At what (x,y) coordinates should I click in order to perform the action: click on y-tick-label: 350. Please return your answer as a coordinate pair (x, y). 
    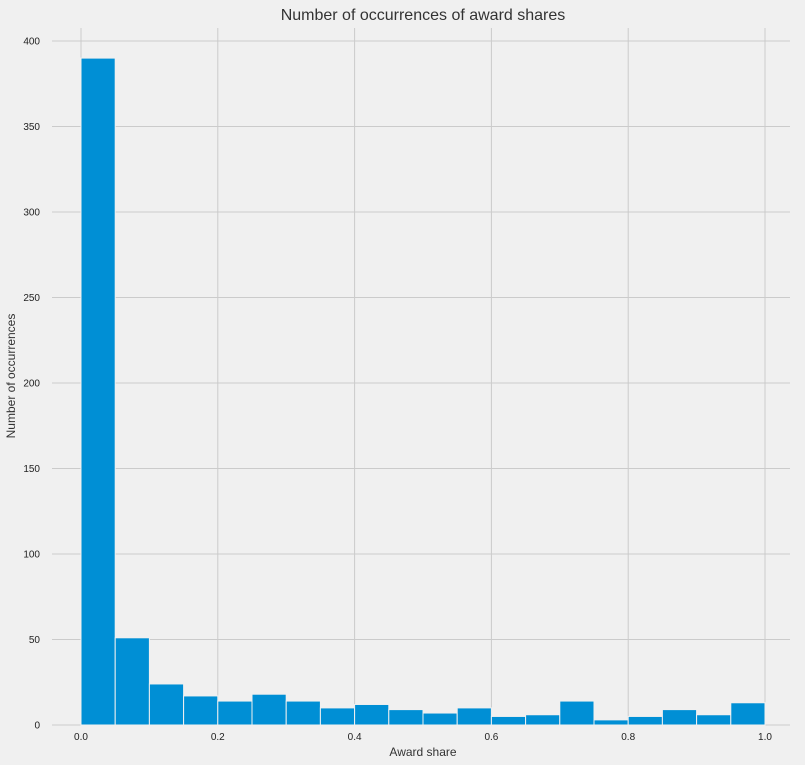
    Looking at the image, I should click on (31, 127).